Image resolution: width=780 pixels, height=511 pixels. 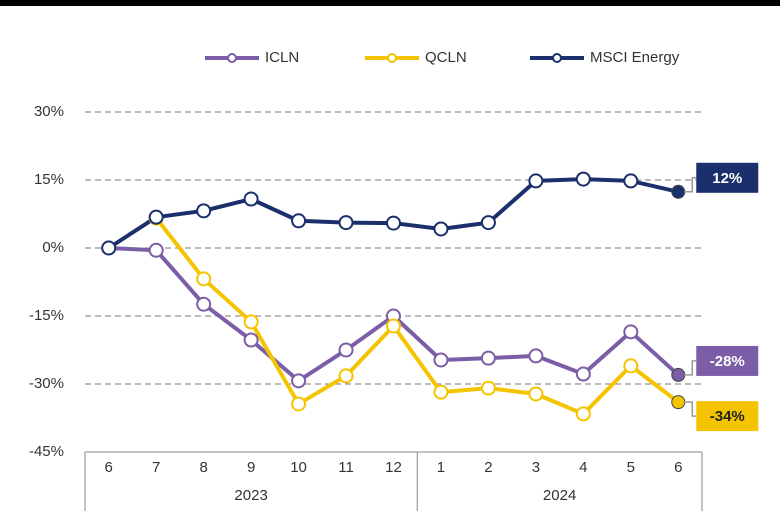 I want to click on y-tick-label: -15%, so click(x=46, y=315).